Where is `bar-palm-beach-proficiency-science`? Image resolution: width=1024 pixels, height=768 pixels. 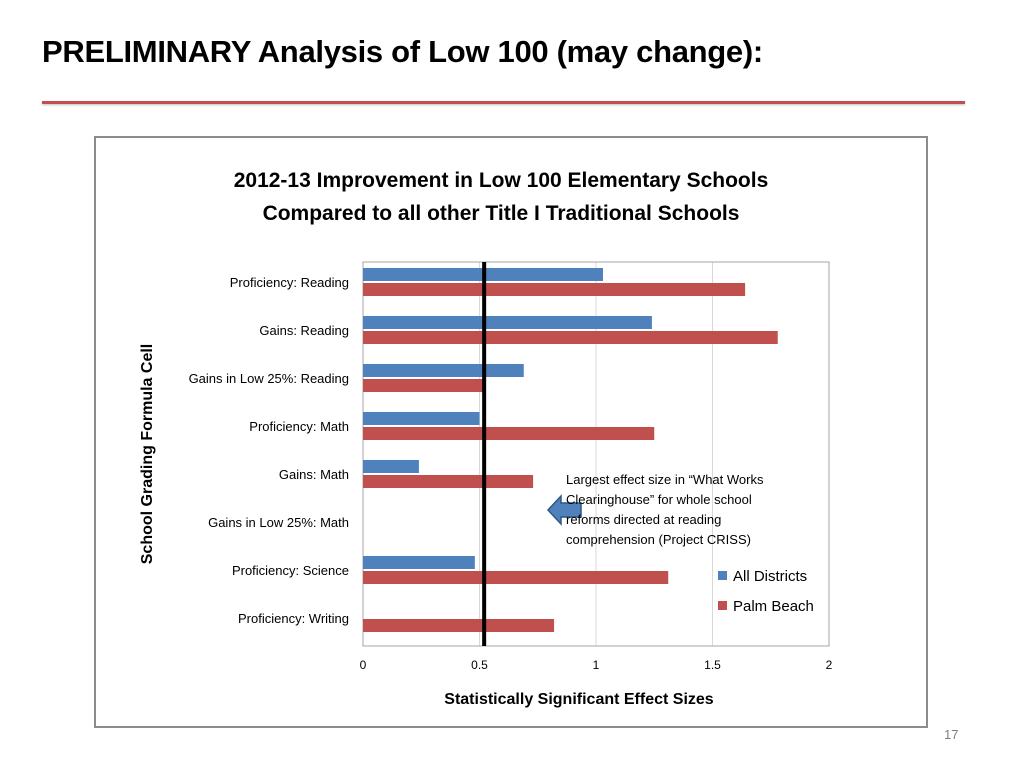 bar-palm-beach-proficiency-science is located at coordinates (516, 577).